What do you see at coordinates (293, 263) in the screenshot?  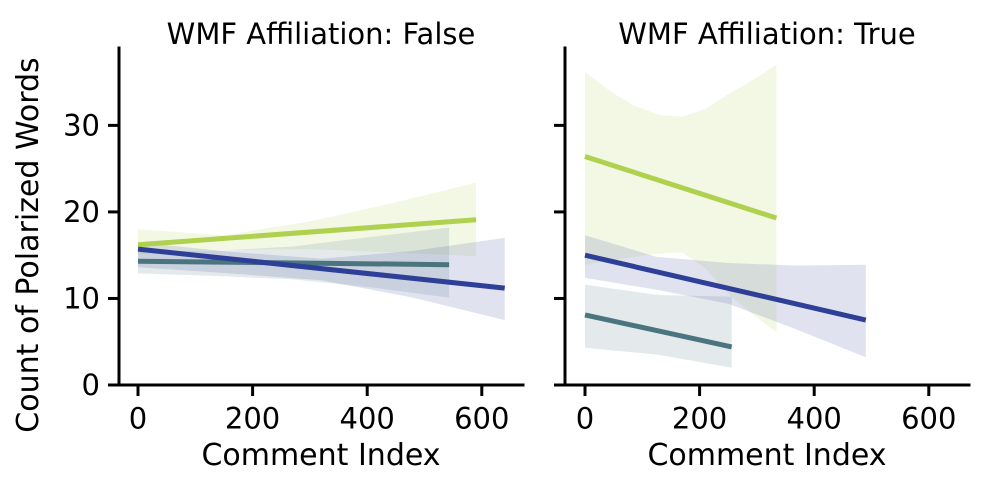 I see `regression-line-teal-group-false` at bounding box center [293, 263].